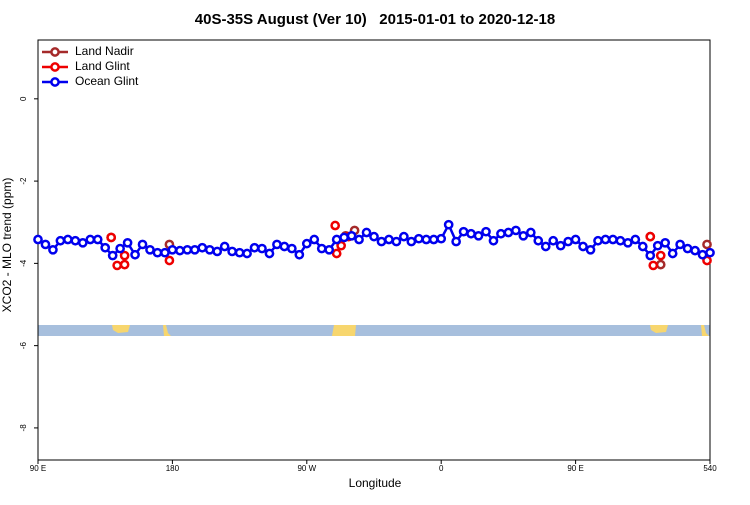 This screenshot has width=750, height=505. I want to click on y-tick-label: -6, so click(23, 346).